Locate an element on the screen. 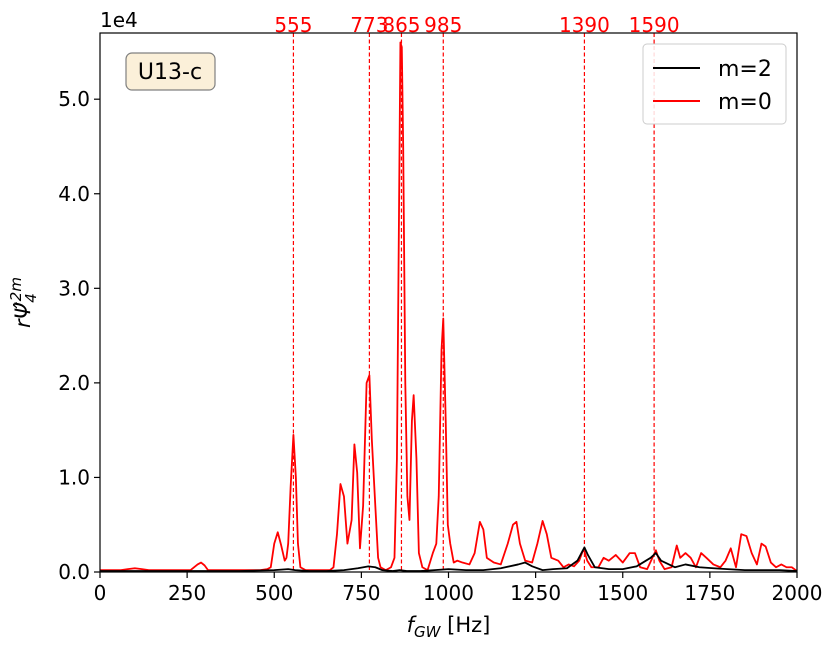  y-tick-label-2: 2.0 is located at coordinates (74, 383).